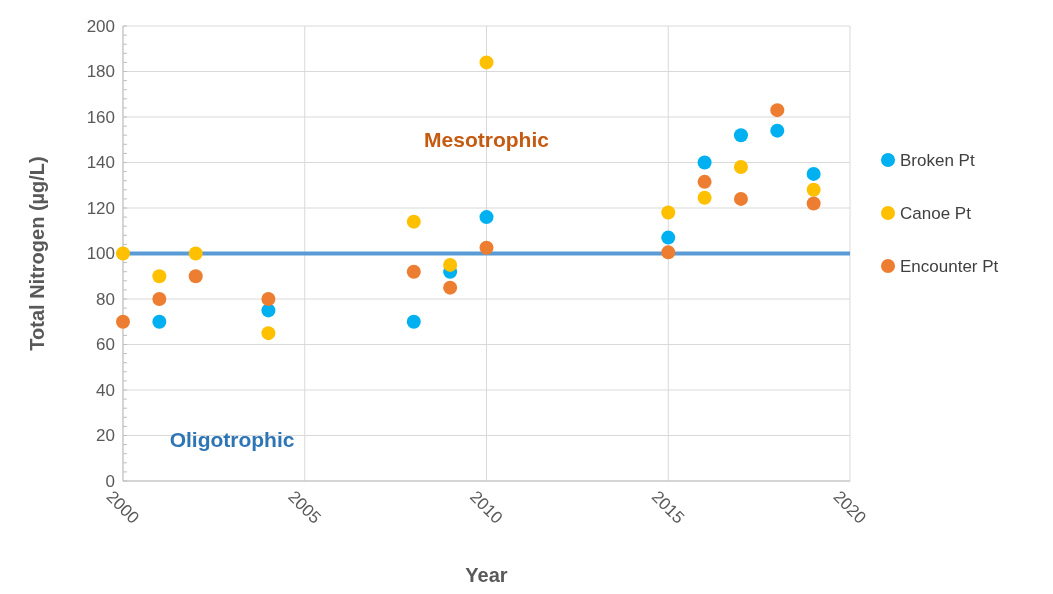  Describe the element at coordinates (949, 266) in the screenshot. I see `legend-label: Encounter Pt` at that location.